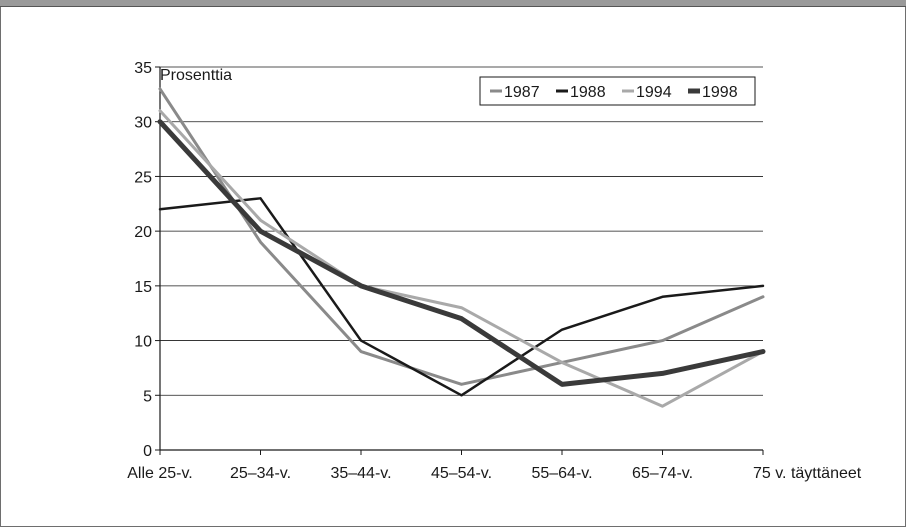 The width and height of the screenshot is (906, 527). Describe the element at coordinates (143, 123) in the screenshot. I see `y-tick-label-30: 30` at that location.